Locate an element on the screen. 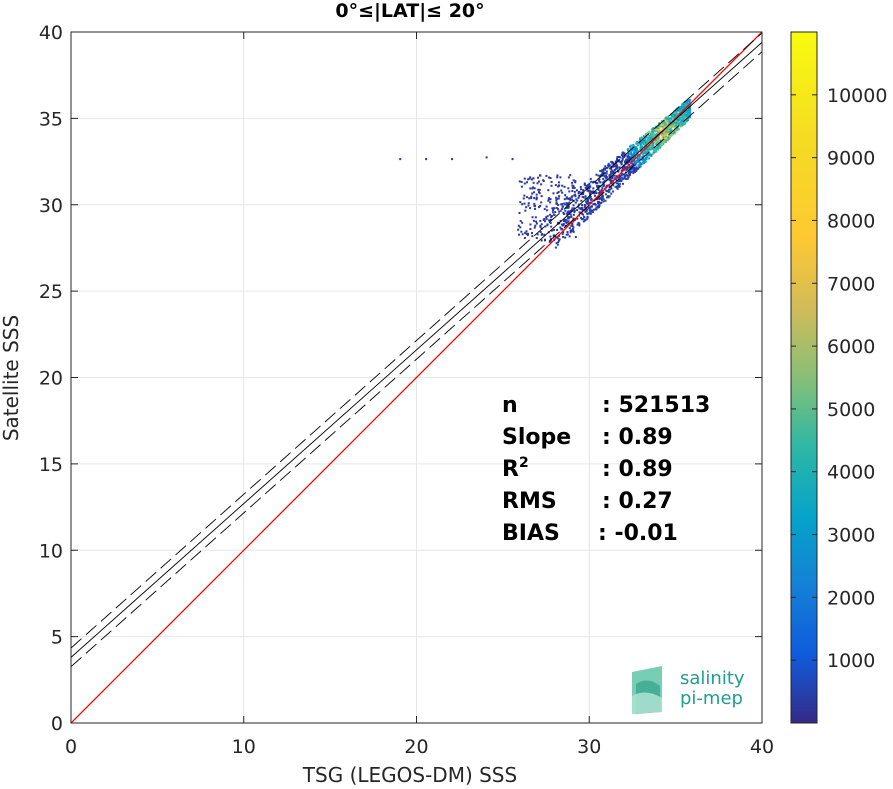 The image size is (893, 789). x-tick-label-1: 10 is located at coordinates (244, 747).